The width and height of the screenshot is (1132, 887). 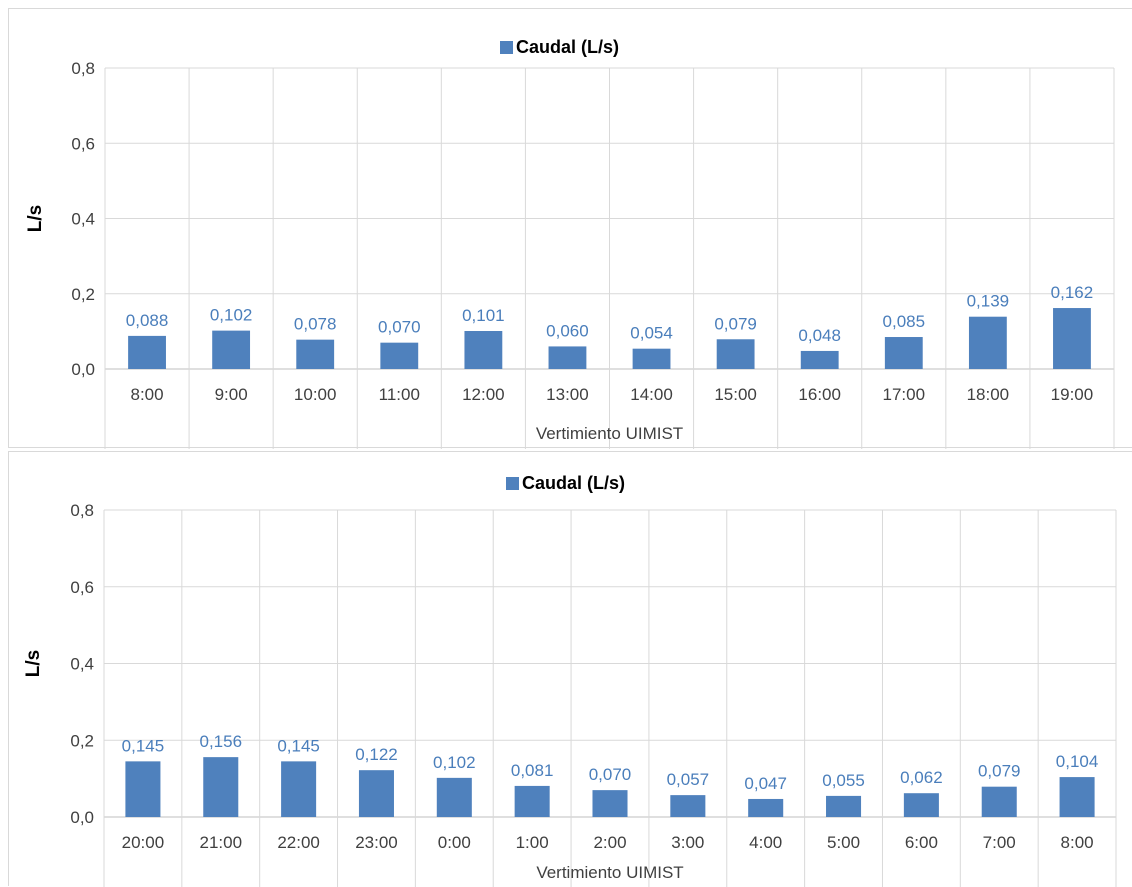 I want to click on data-label: 0,078, so click(x=315, y=324).